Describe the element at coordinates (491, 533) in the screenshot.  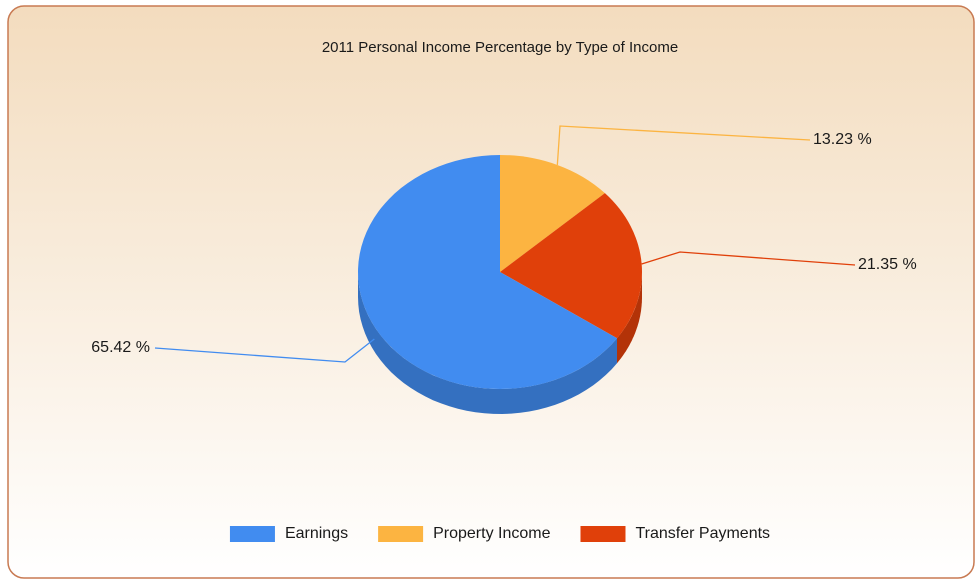
I see `legend-label: Property Income` at that location.